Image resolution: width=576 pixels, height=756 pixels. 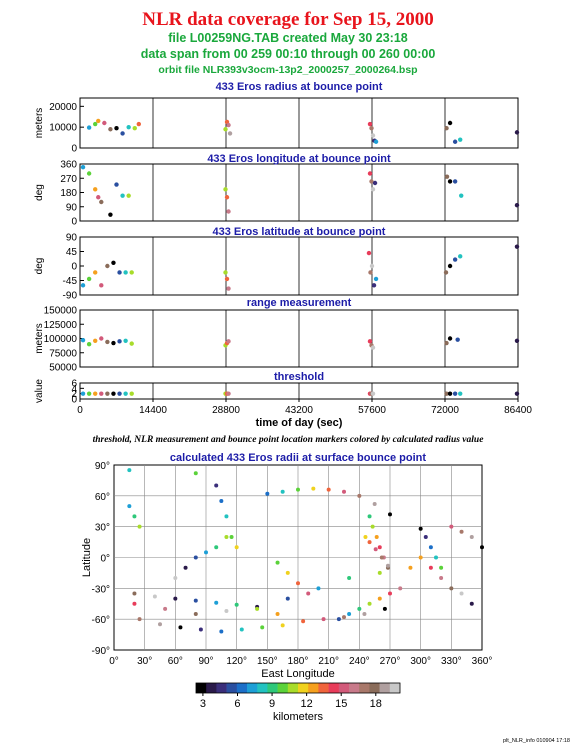 I want to click on y-tick-label: 50000, so click(x=63, y=368).